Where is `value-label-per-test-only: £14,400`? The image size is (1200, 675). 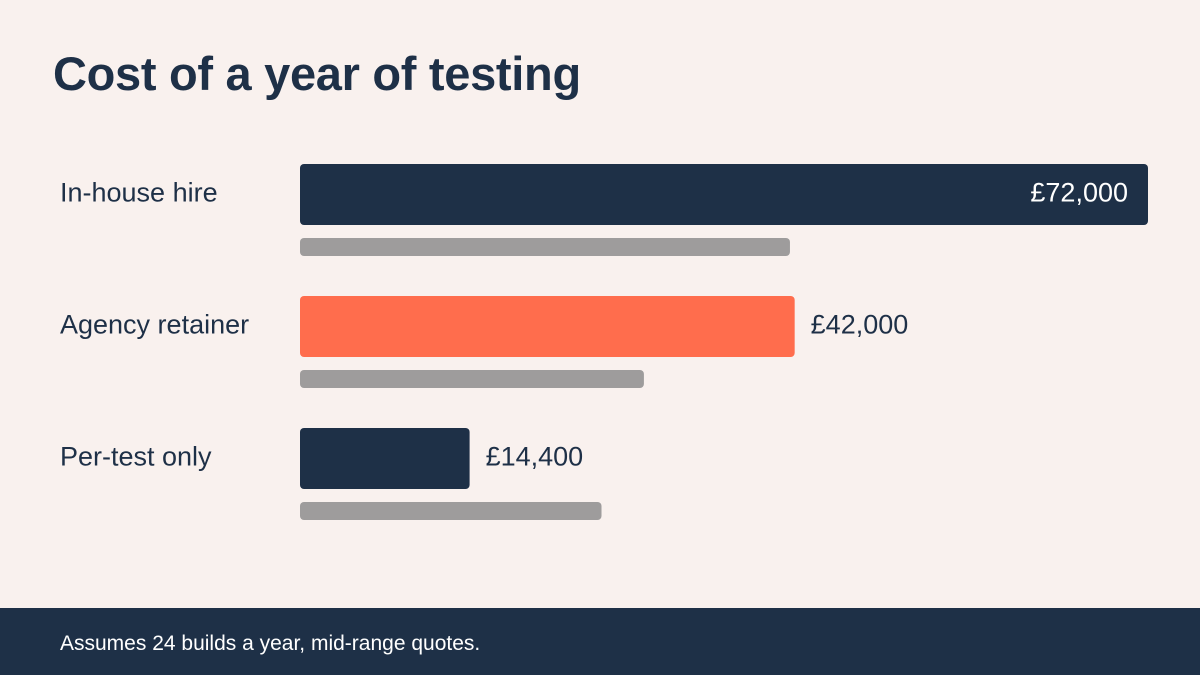
value-label-per-test-only: £14,400 is located at coordinates (535, 457).